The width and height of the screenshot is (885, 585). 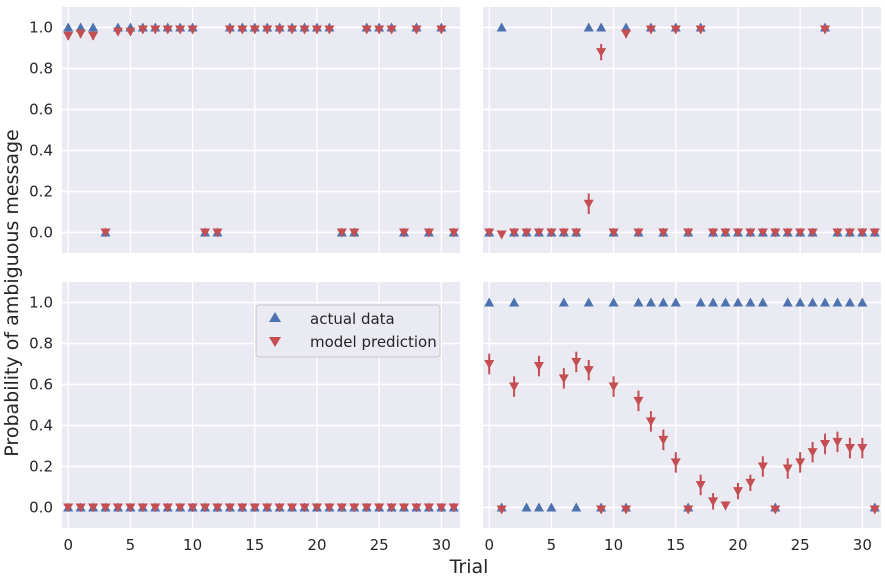 What do you see at coordinates (737, 545) in the screenshot?
I see `x-tick-label: 20` at bounding box center [737, 545].